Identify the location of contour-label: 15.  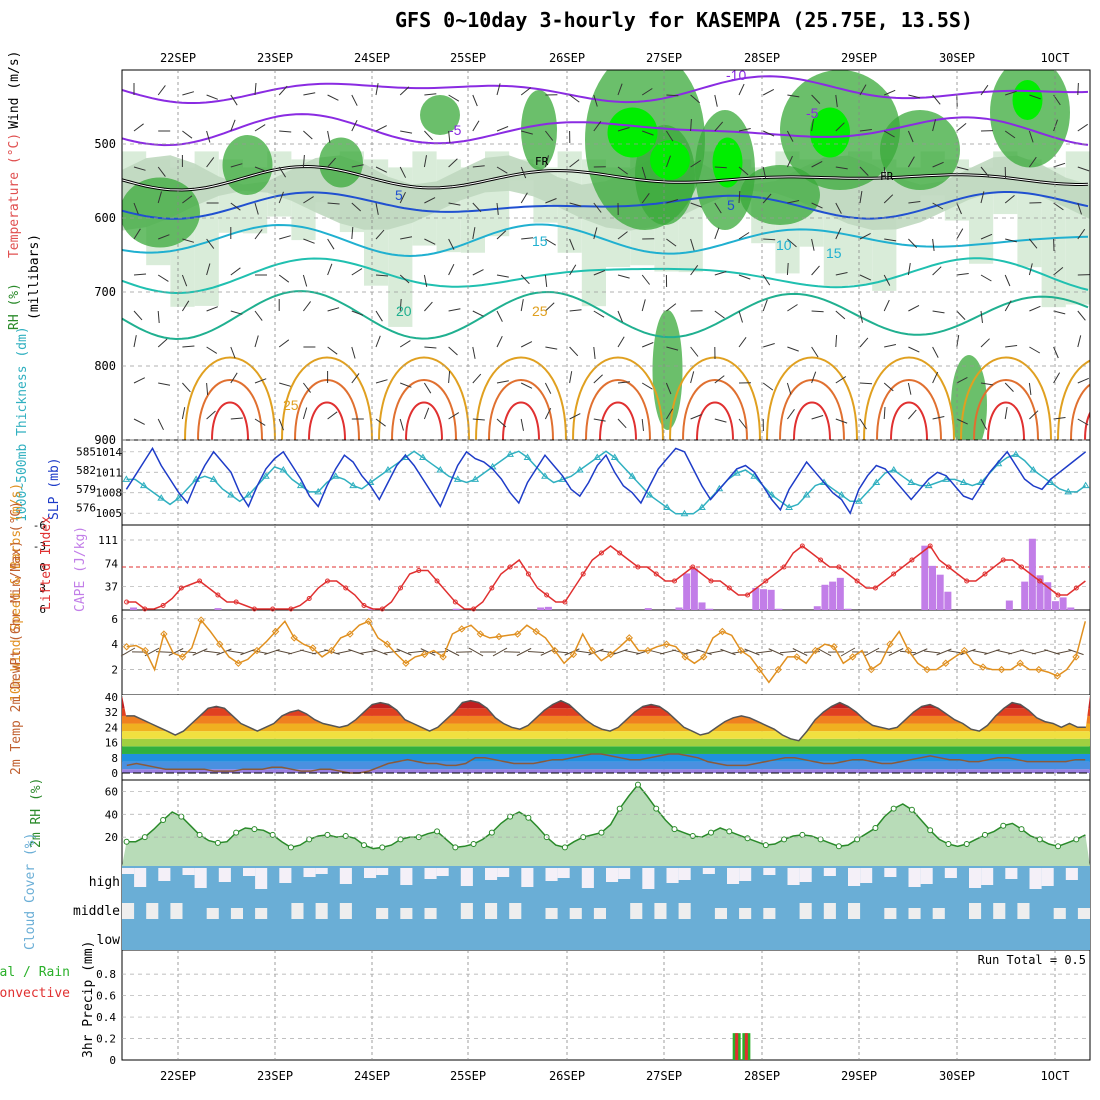
(834, 253).